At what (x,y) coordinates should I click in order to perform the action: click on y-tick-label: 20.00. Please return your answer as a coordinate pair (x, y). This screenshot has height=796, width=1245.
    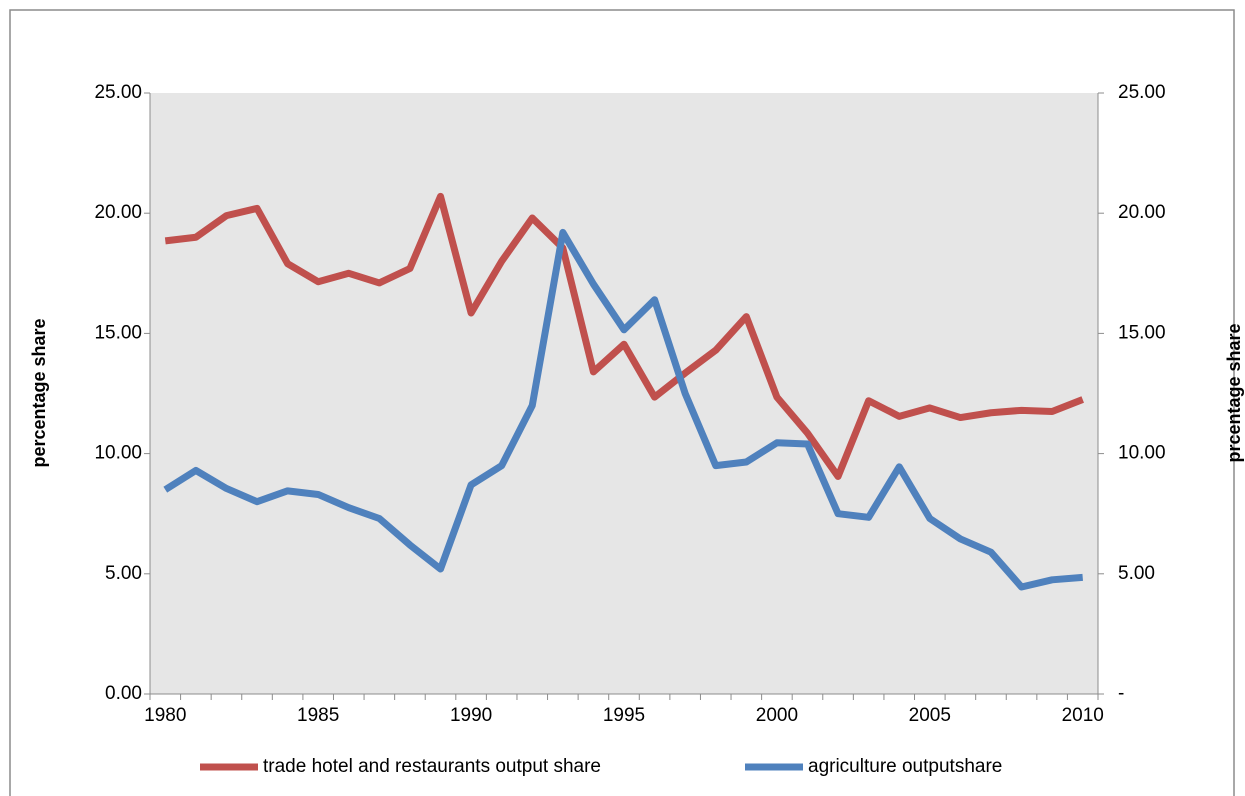
    Looking at the image, I should click on (118, 212).